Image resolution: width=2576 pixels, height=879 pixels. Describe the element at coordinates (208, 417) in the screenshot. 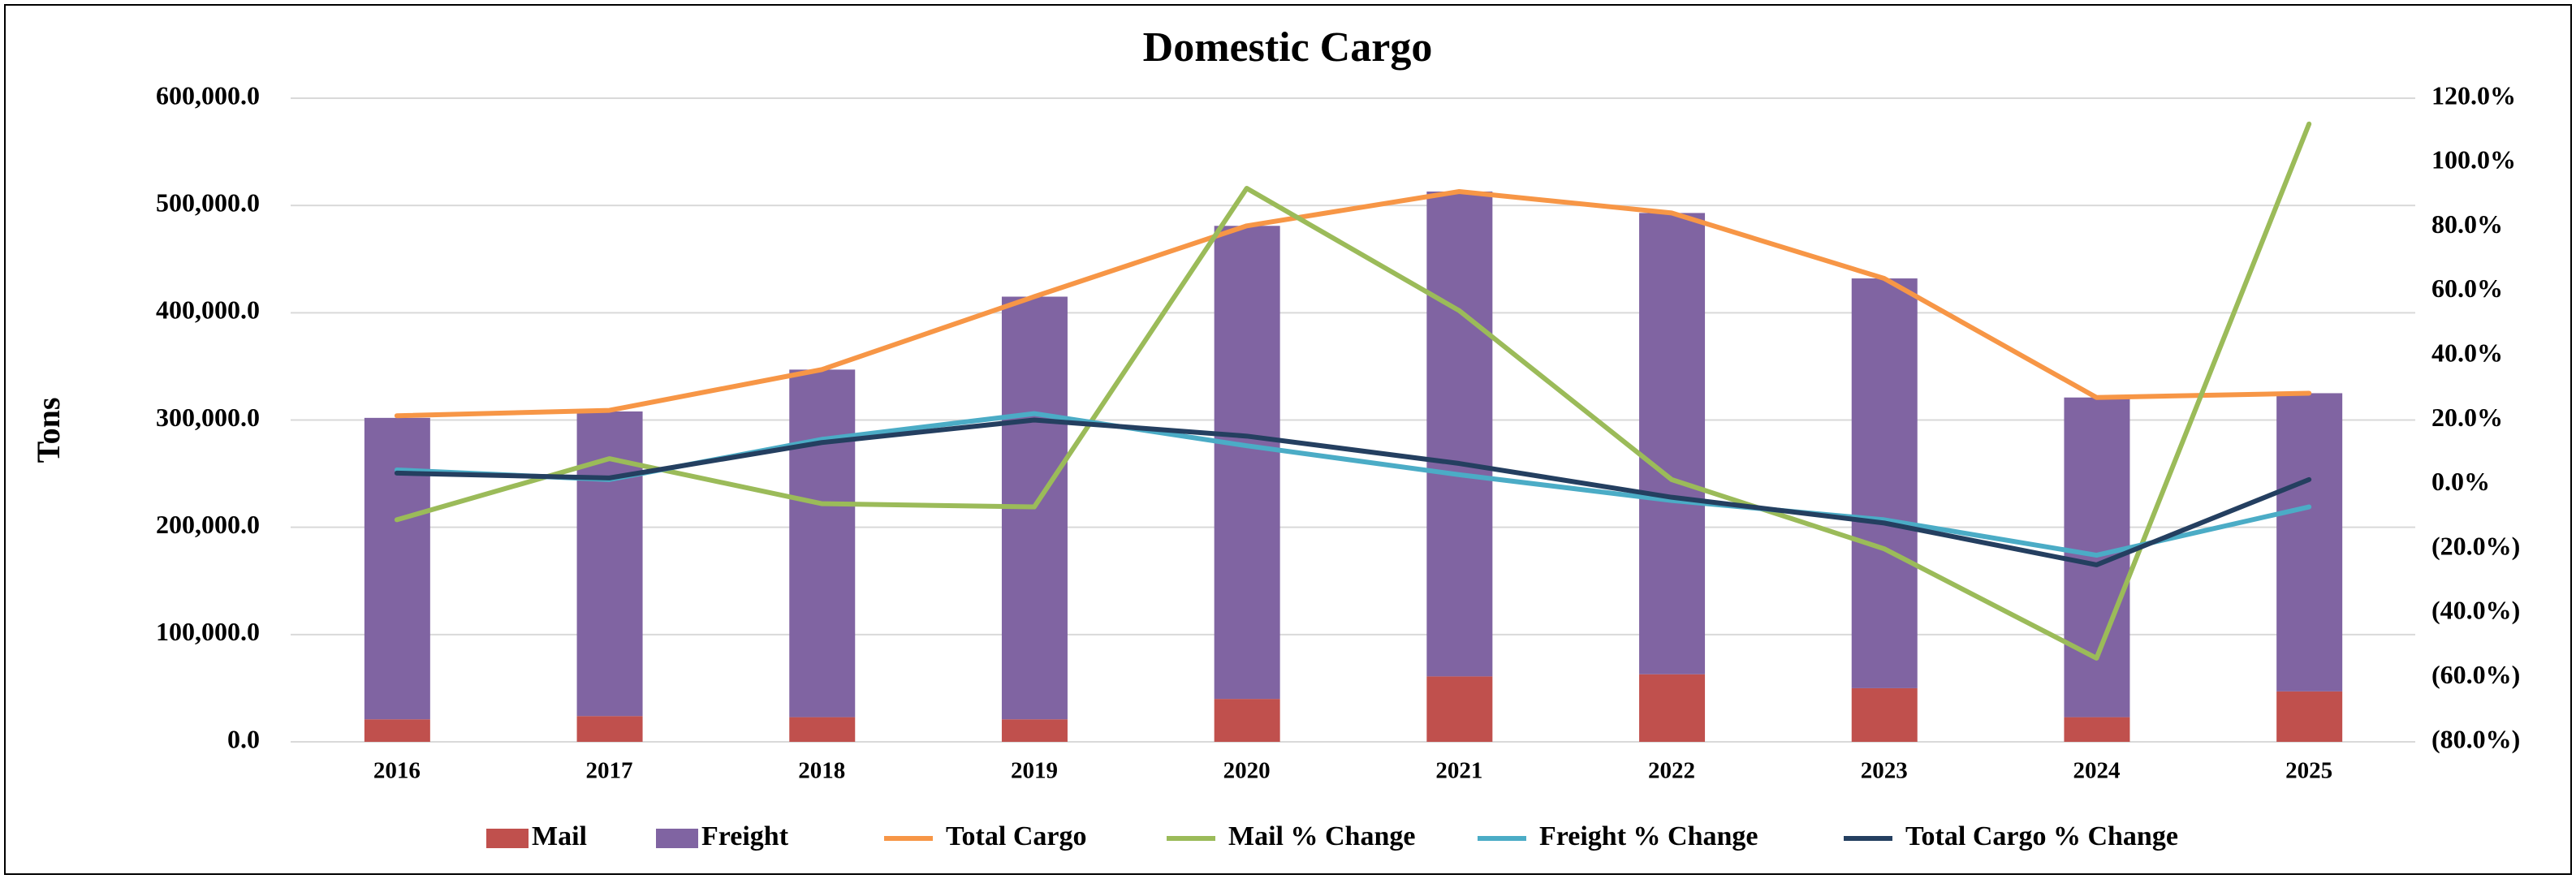

I see `y-tick-label: 300,000.0` at that location.